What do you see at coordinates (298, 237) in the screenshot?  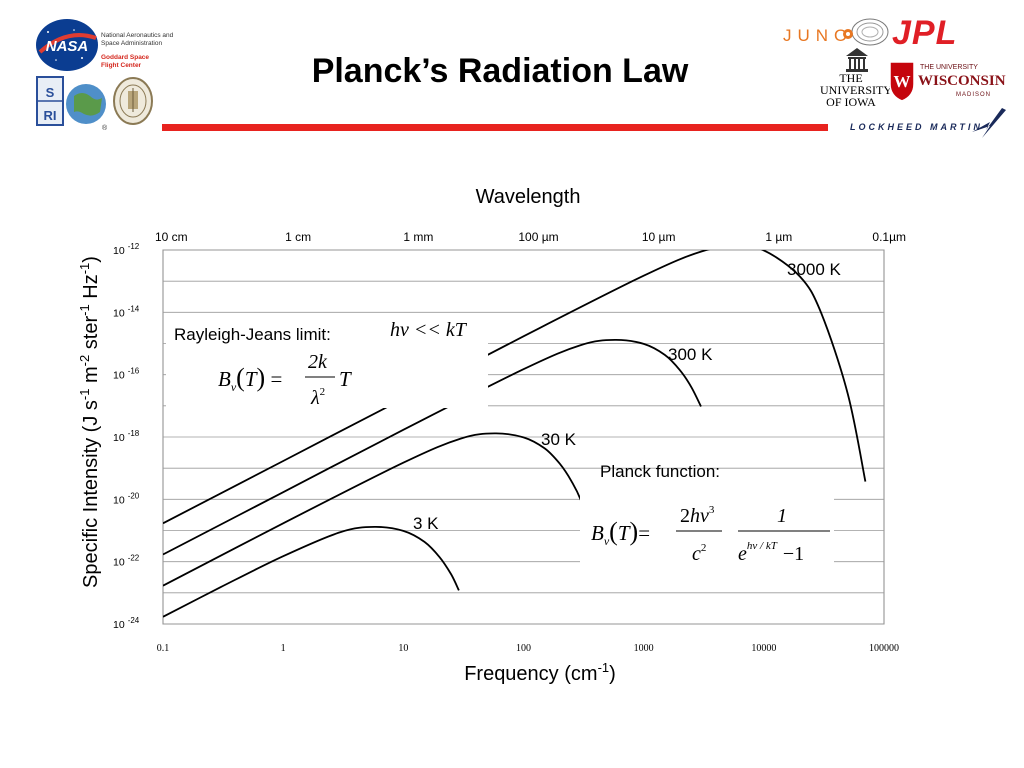 I see `wavelength-tick-label: 1 cm` at bounding box center [298, 237].